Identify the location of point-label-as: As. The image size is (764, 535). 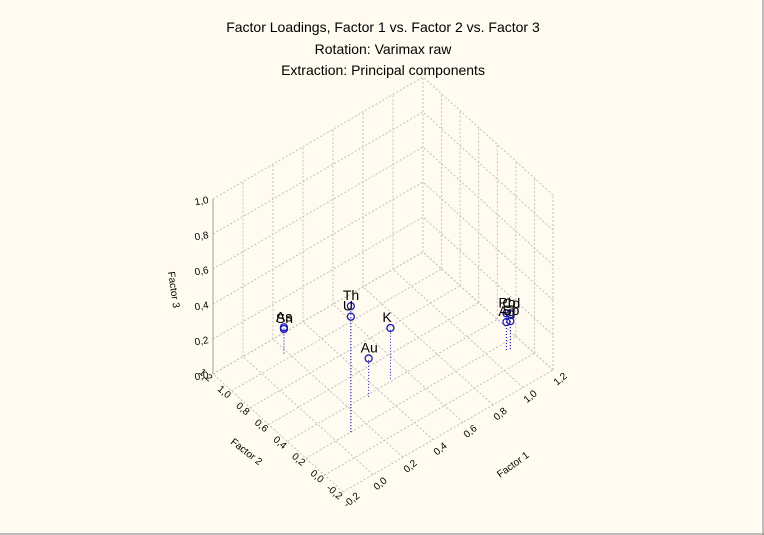
(284, 316).